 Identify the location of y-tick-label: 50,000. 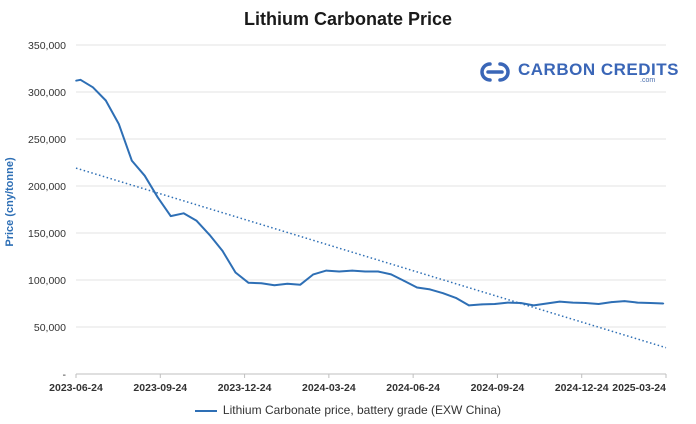
(50, 328).